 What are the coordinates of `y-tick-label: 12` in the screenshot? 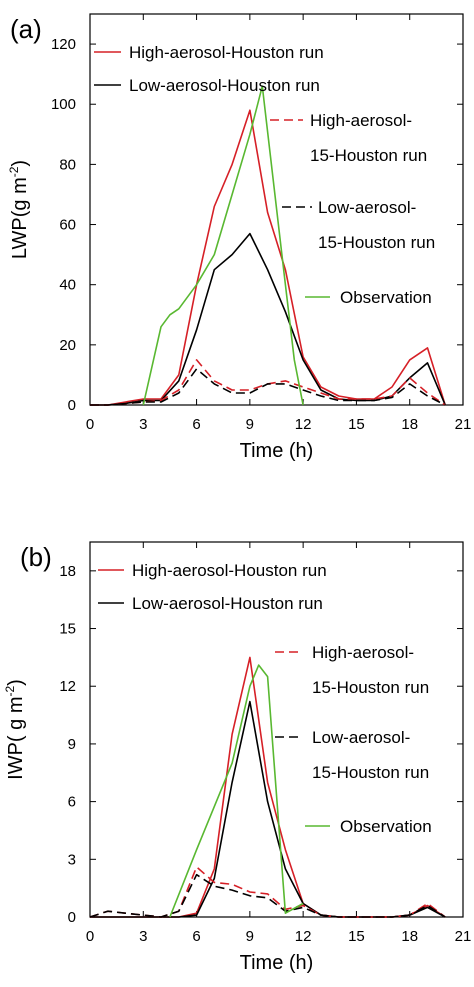 It's located at (67, 686).